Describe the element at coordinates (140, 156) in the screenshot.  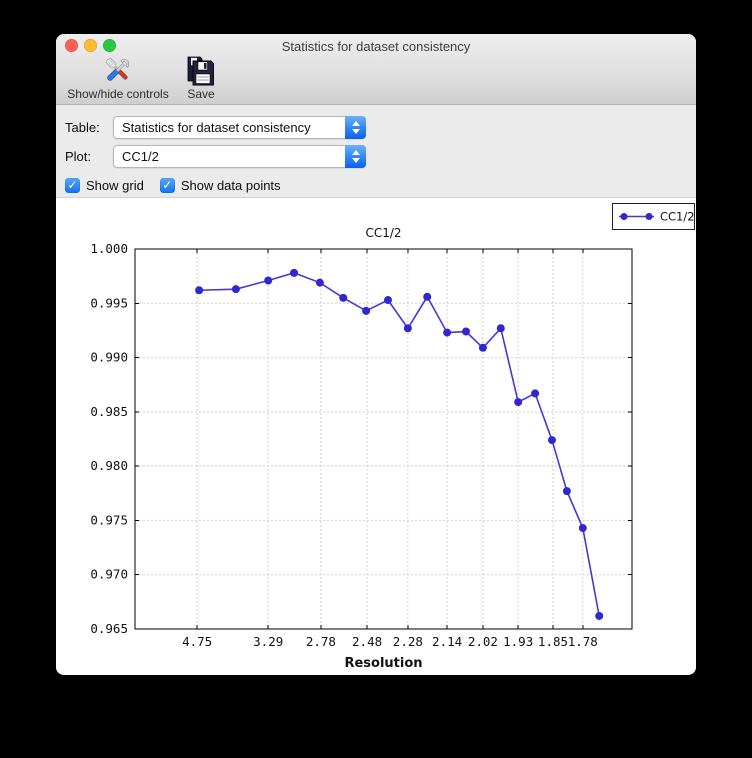
I see `plot-select-value: CC1/2` at that location.